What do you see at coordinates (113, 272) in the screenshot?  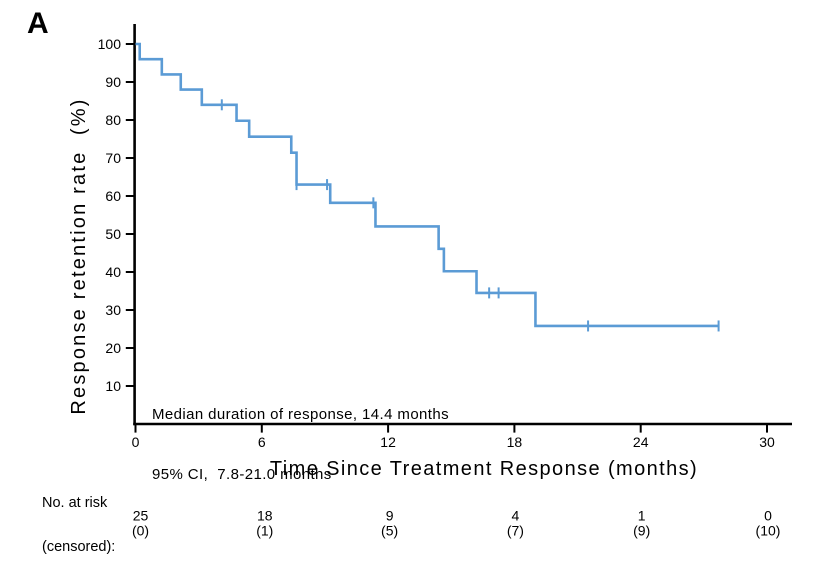 I see `y-tick-label: 40` at bounding box center [113, 272].